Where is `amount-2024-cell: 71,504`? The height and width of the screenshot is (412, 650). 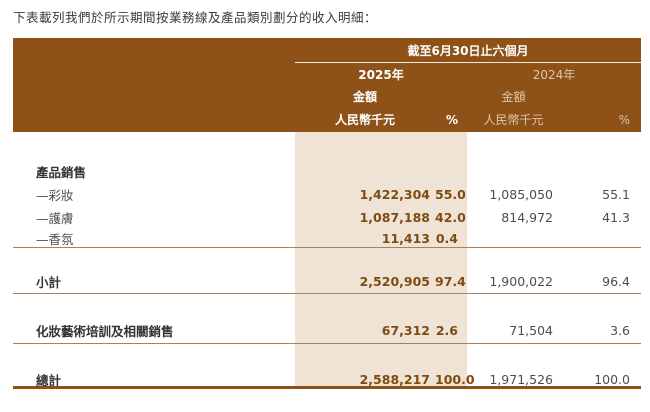
amount-2024-cell: 71,504 is located at coordinates (531, 330).